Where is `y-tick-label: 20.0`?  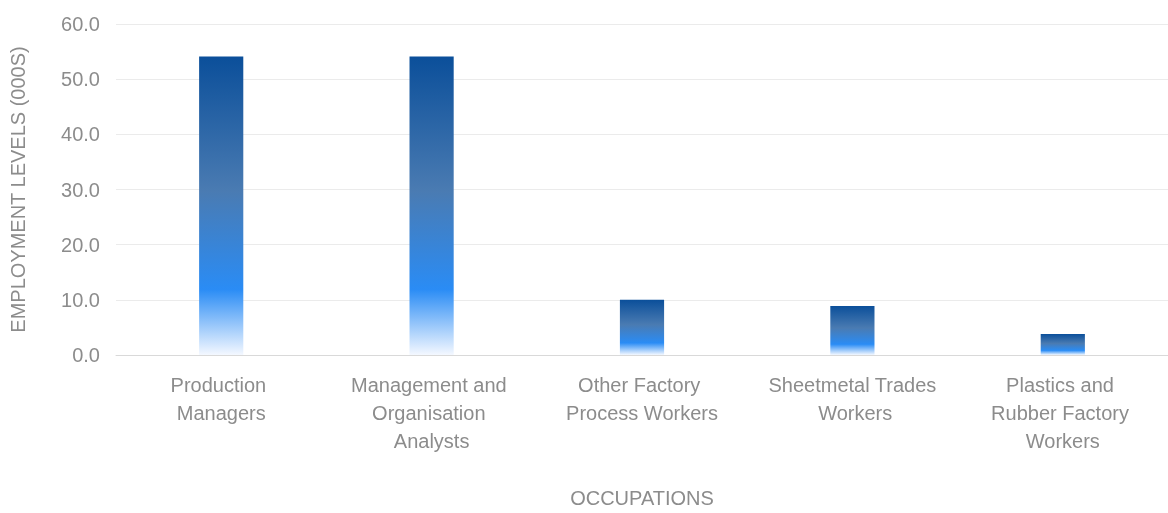 y-tick-label: 20.0 is located at coordinates (80, 244).